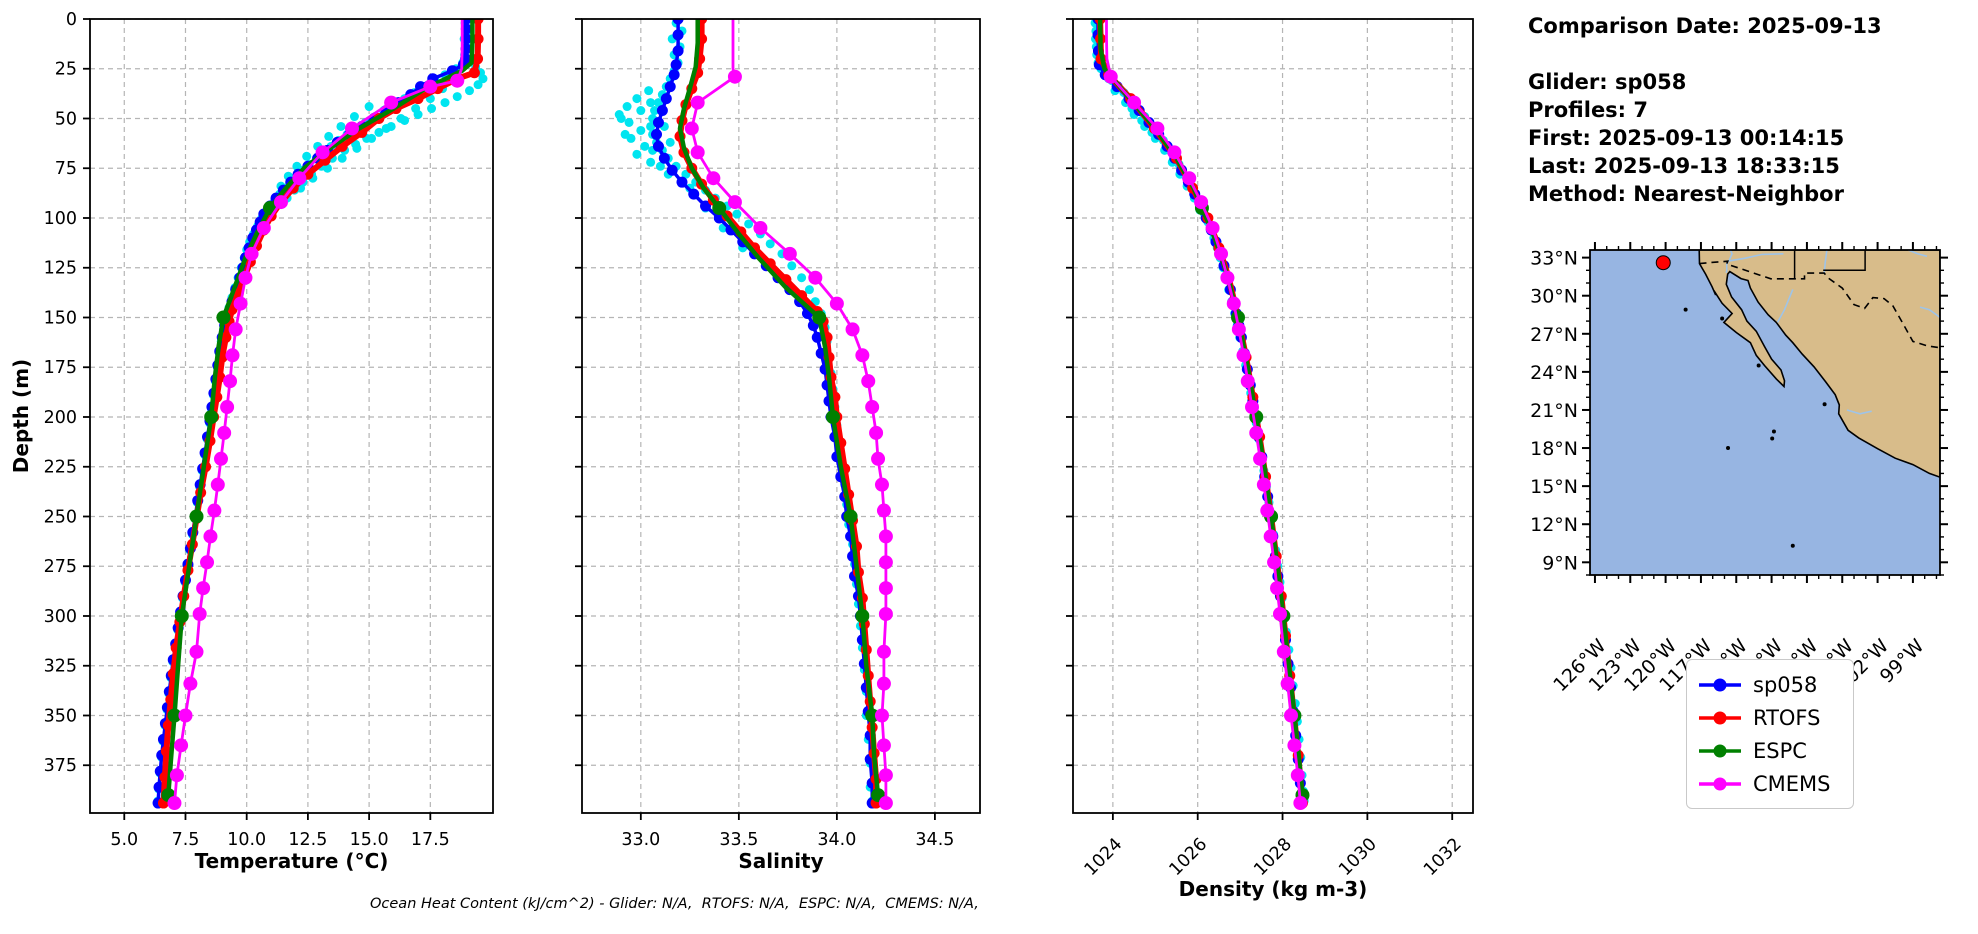  Describe the element at coordinates (60, 766) in the screenshot. I see `y-tick-label: 375` at that location.